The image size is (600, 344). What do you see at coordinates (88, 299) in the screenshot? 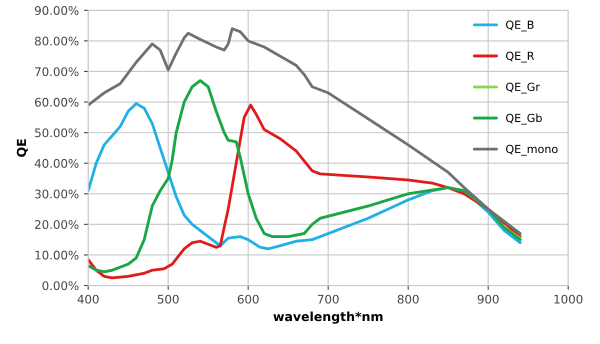
I see `x-tick-label: 400` at bounding box center [88, 299].